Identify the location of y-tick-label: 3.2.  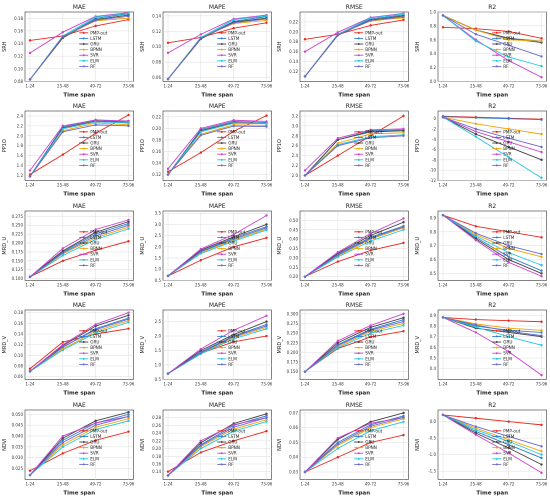
(295, 116).